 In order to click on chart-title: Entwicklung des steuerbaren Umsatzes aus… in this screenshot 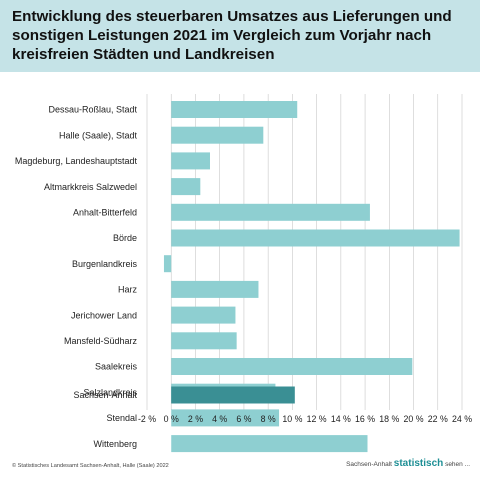, I will do `click(232, 35)`.